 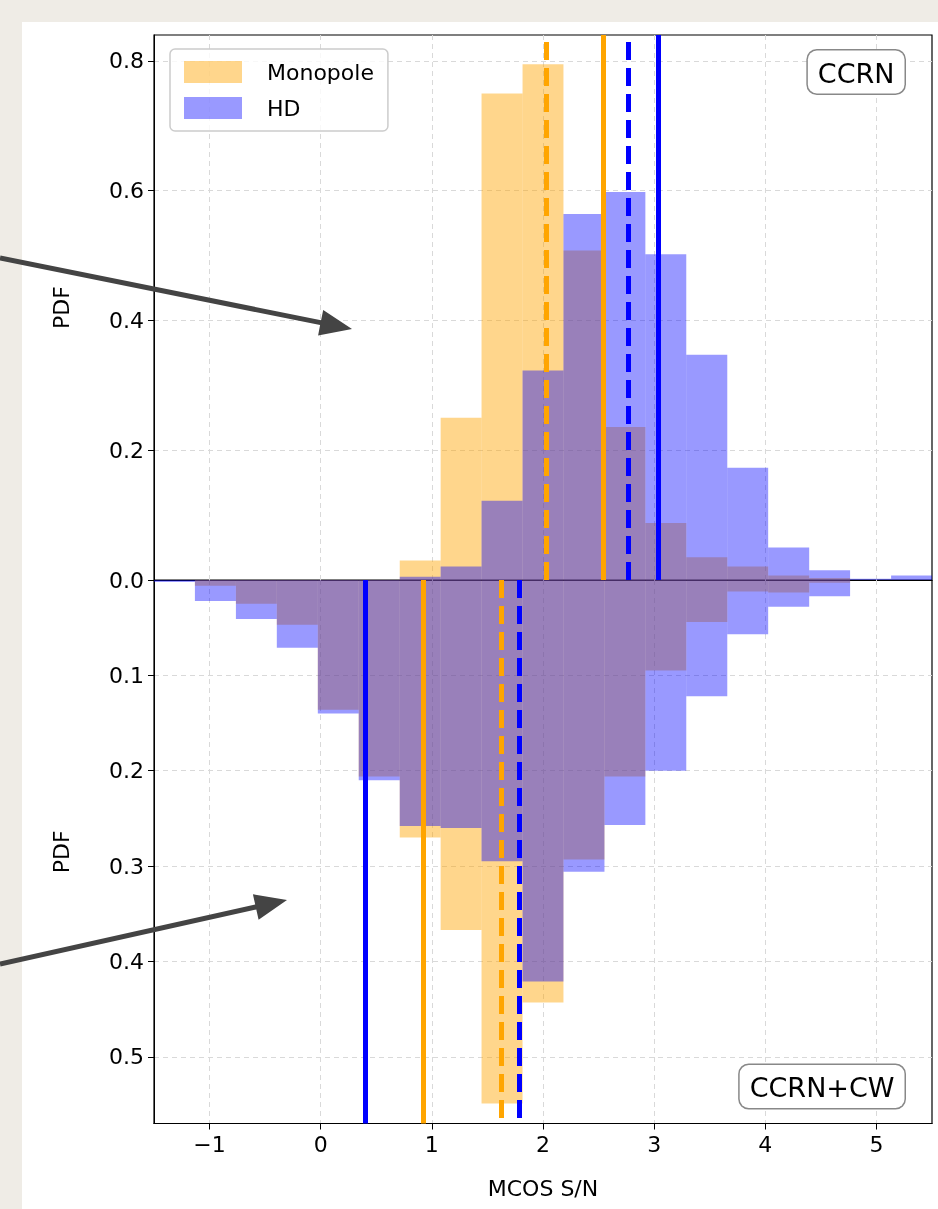 What do you see at coordinates (284, 108) in the screenshot?
I see `legend-label: HD` at bounding box center [284, 108].